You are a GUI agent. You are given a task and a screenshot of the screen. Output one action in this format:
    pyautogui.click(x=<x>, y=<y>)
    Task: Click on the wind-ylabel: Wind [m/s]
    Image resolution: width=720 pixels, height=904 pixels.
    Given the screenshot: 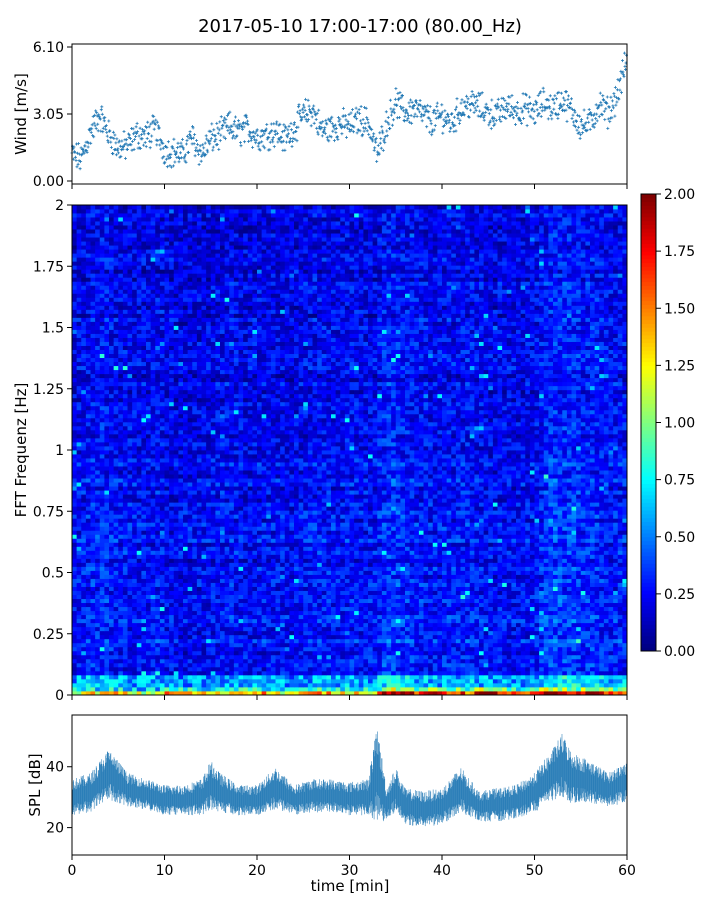 What is the action you would take?
    pyautogui.click(x=21, y=114)
    